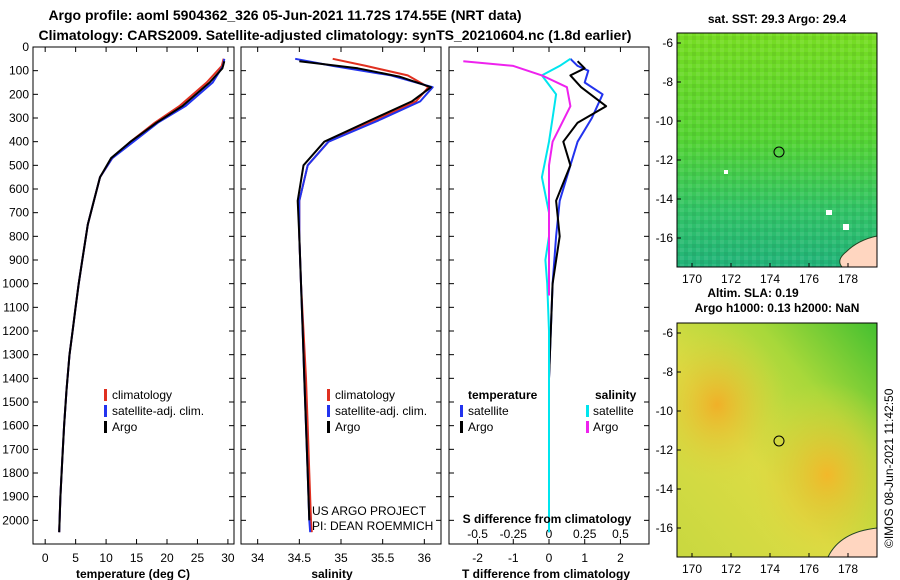  Describe the element at coordinates (665, 199) in the screenshot. I see `map-y-tick-label: -14` at that location.